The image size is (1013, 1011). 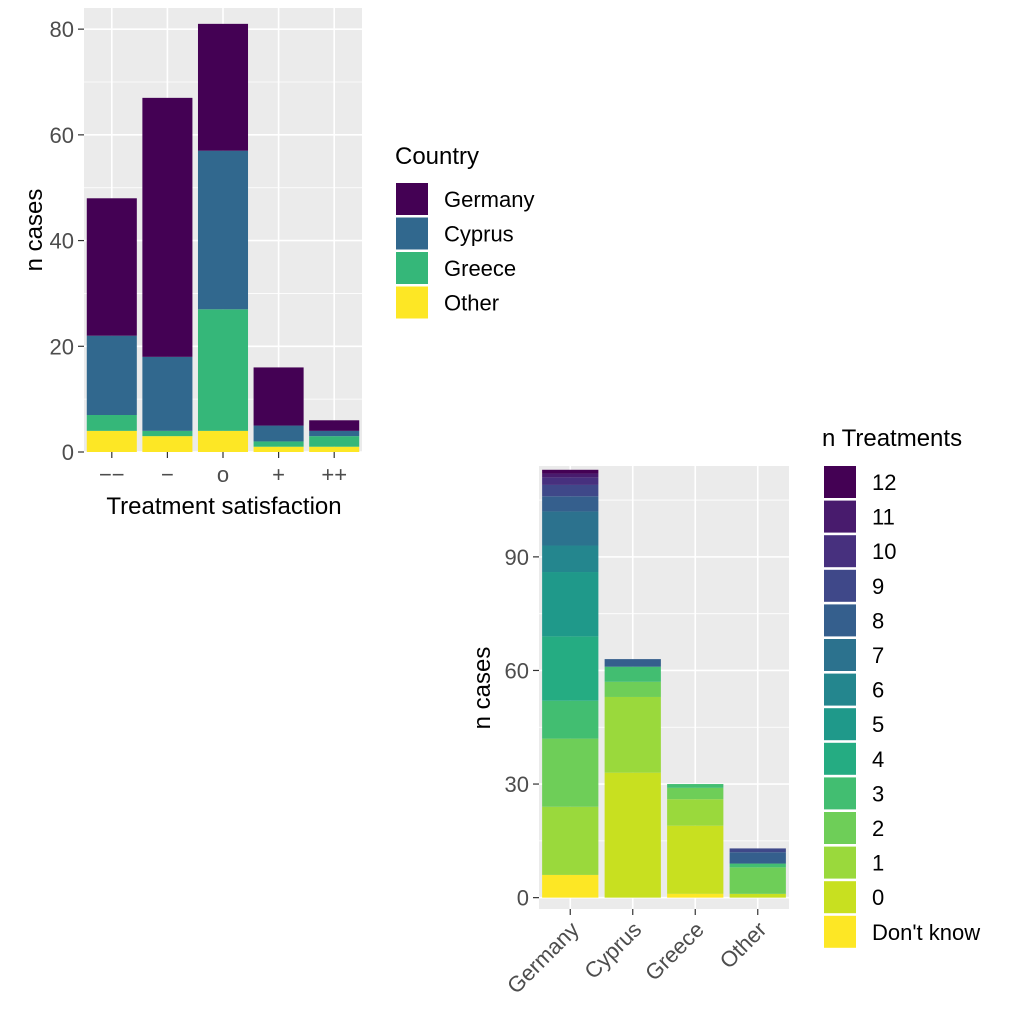 I want to click on chart1-legend: Country Germany Cyprus Greece Other, so click(x=464, y=231).